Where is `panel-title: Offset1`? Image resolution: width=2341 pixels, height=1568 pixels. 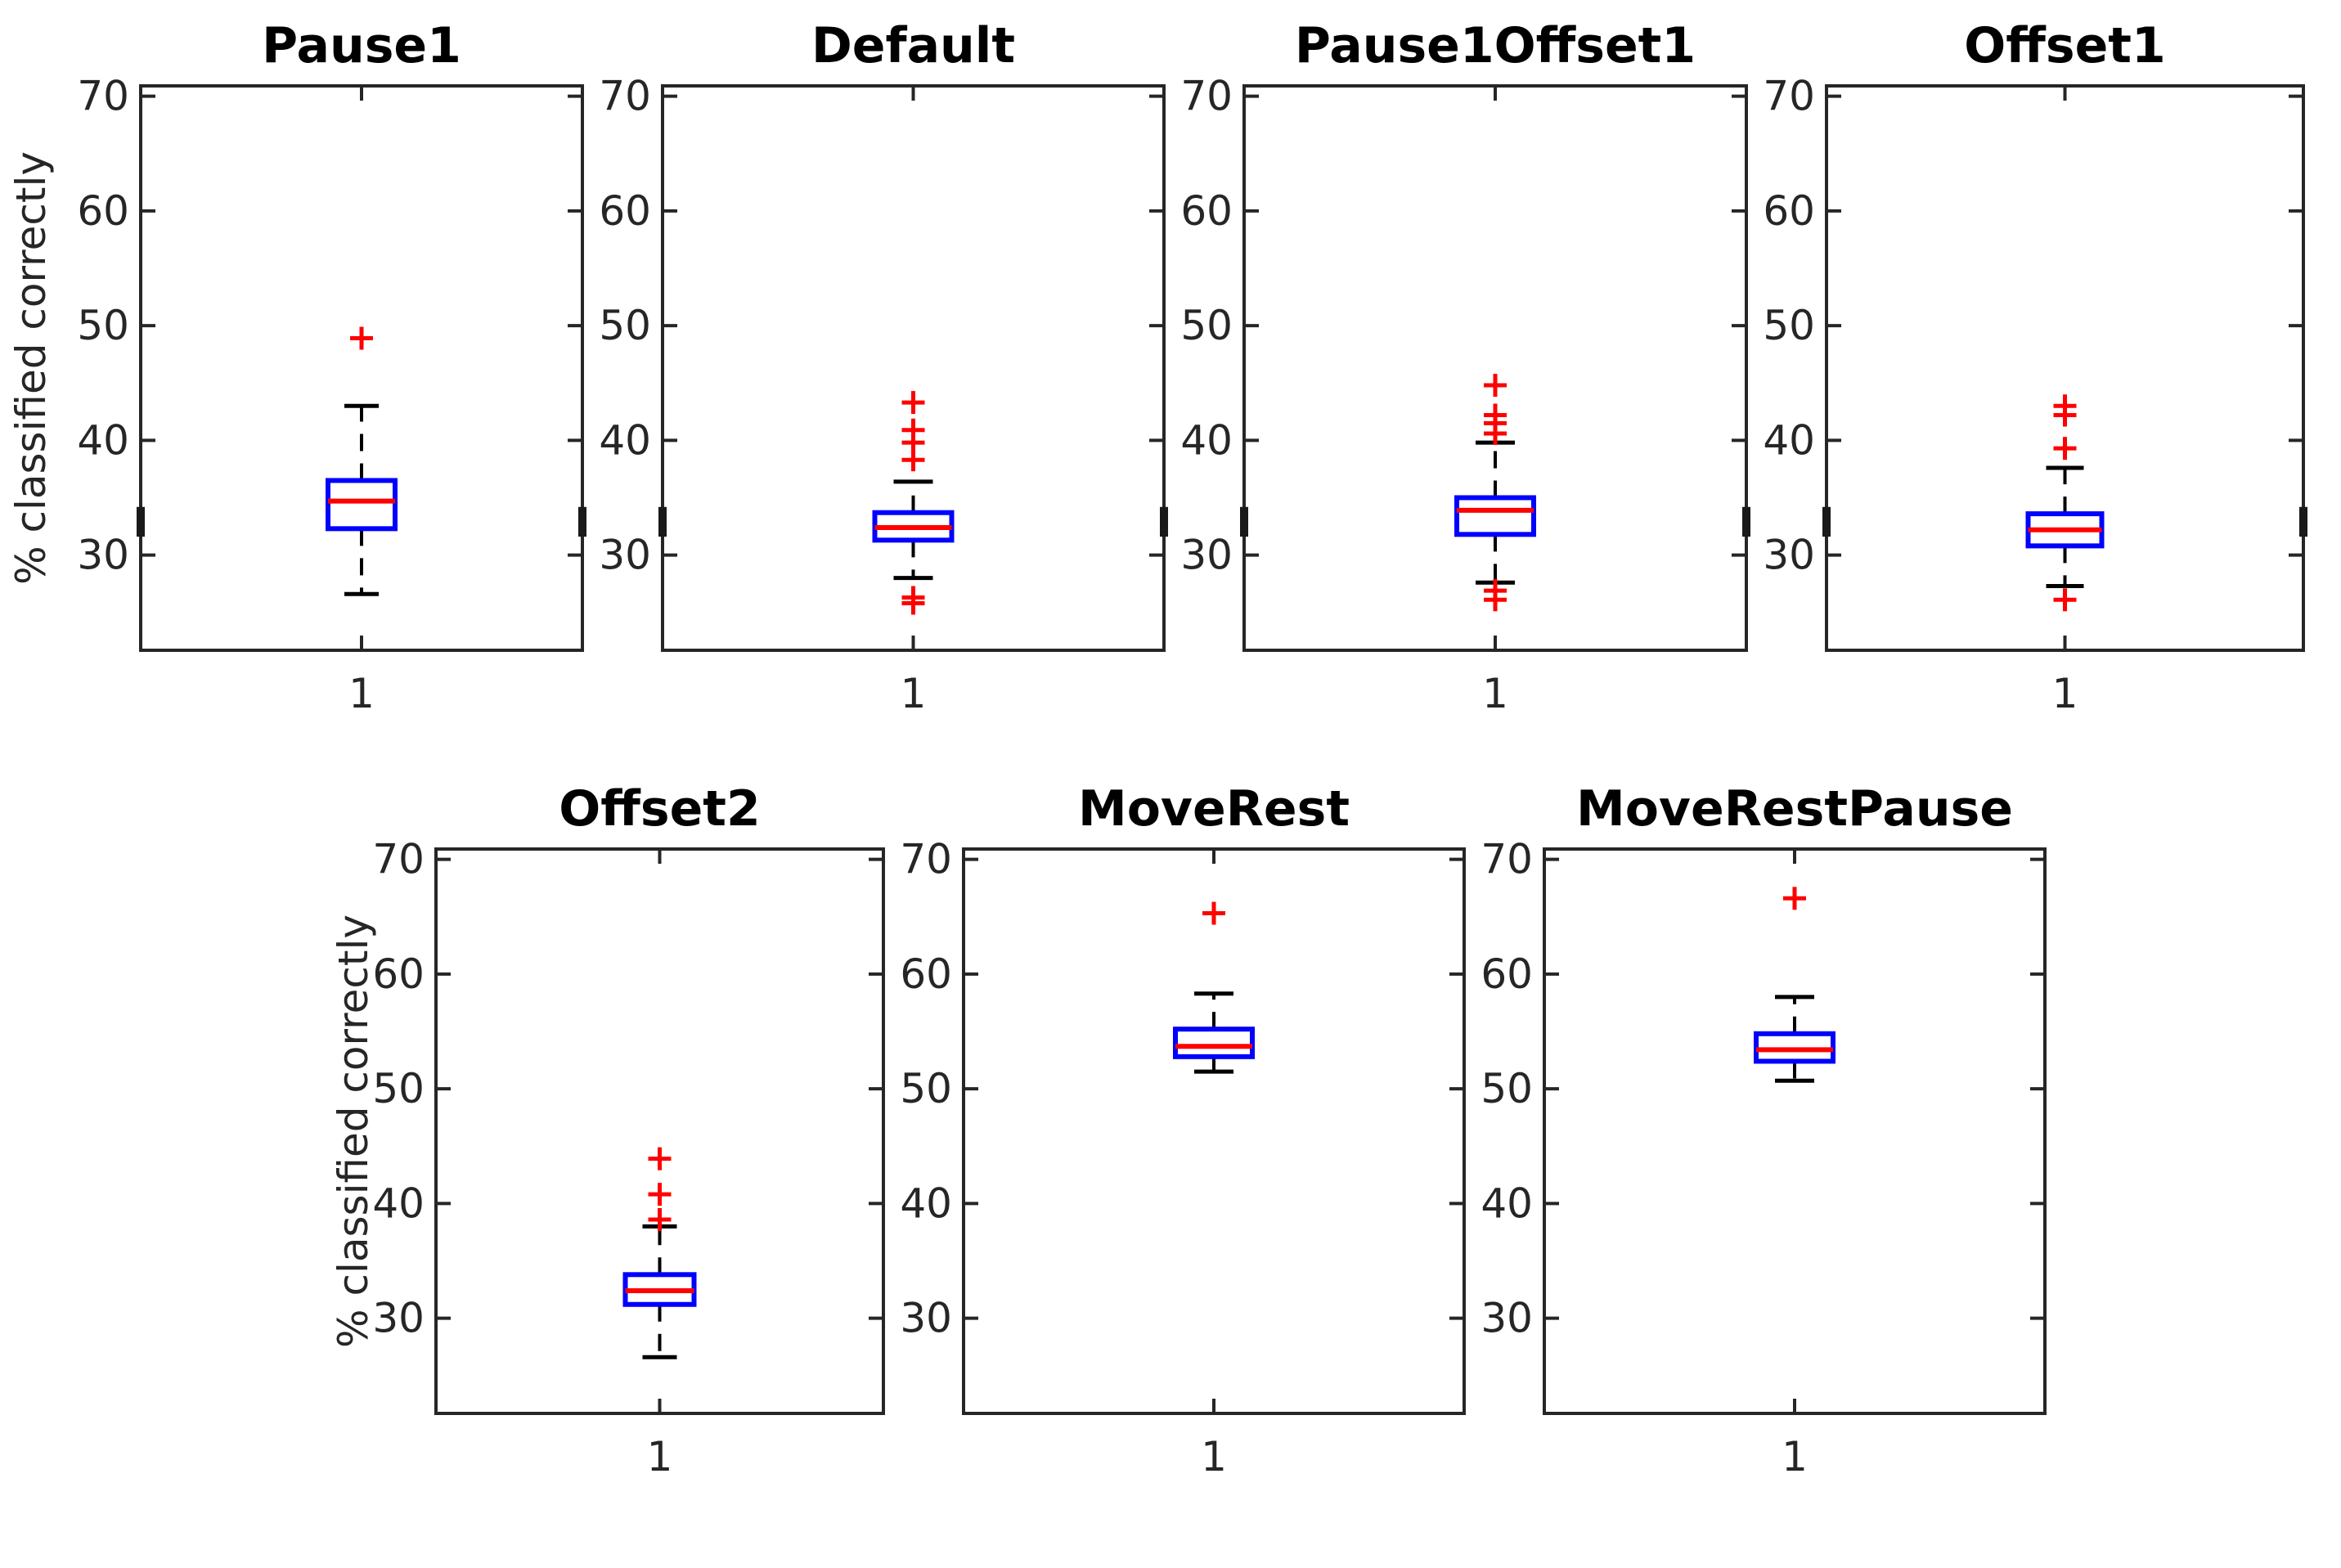 panel-title: Offset1 is located at coordinates (2064, 45).